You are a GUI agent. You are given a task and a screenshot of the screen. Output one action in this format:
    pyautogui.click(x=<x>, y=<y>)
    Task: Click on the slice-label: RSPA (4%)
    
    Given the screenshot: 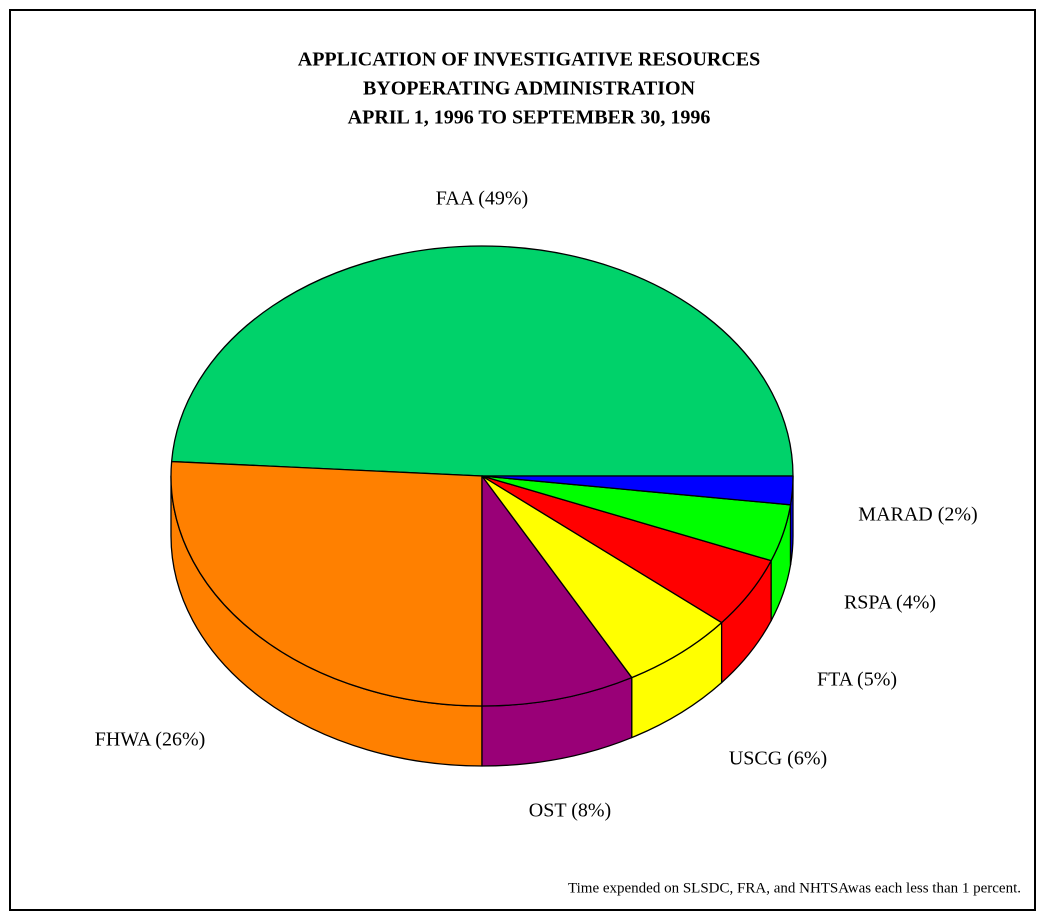 What is the action you would take?
    pyautogui.click(x=890, y=603)
    